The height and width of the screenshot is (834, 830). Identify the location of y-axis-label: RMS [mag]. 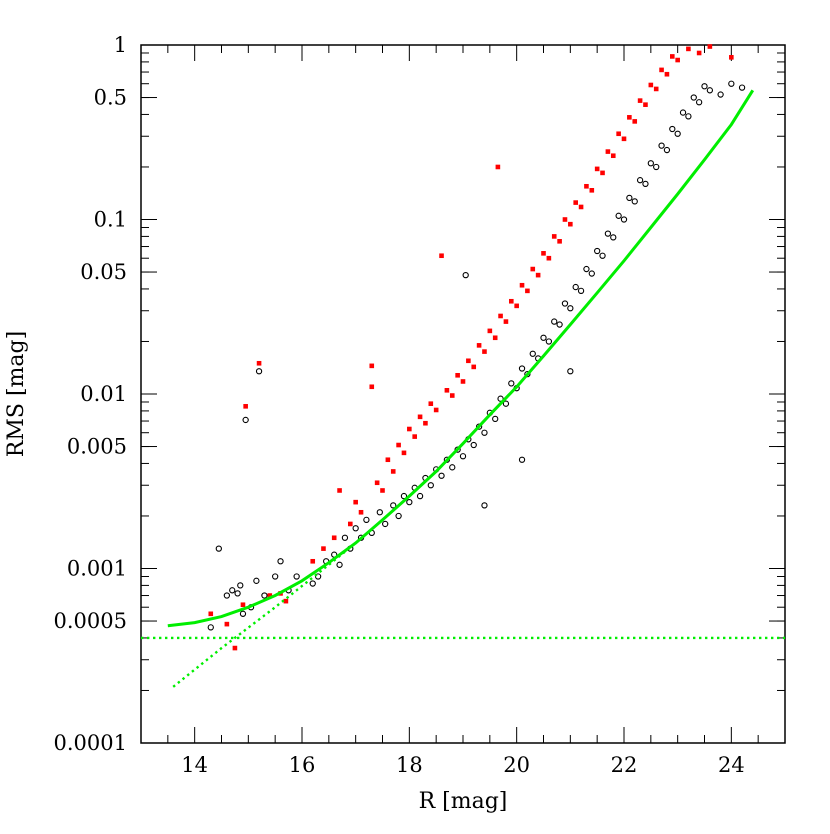
(16, 394).